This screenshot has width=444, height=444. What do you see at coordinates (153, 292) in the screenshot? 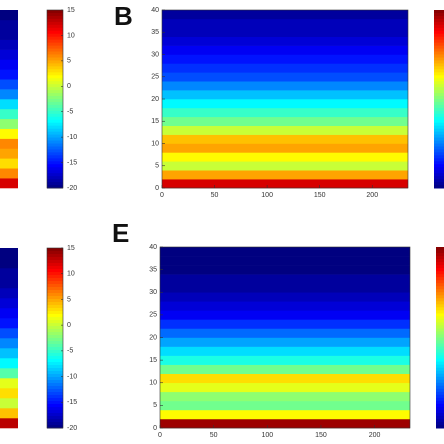
I see `y-tick-label: 30` at bounding box center [153, 292].